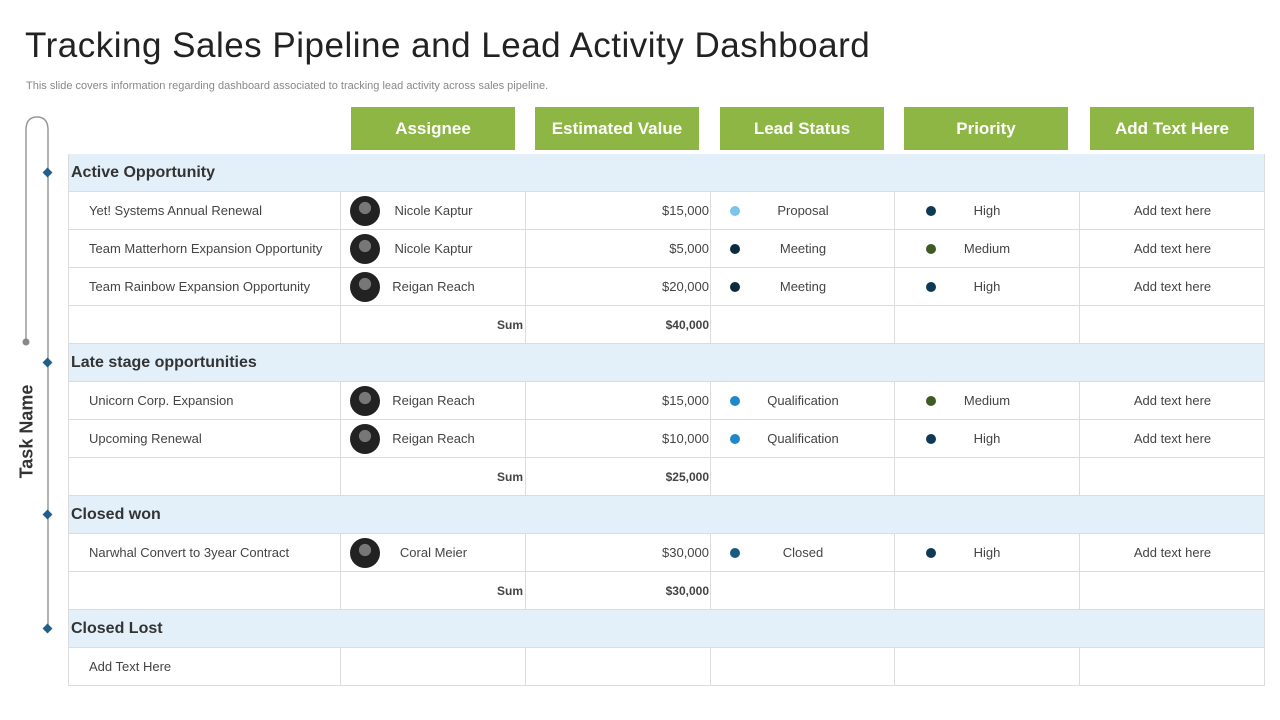 The width and height of the screenshot is (1280, 720). What do you see at coordinates (145, 438) in the screenshot?
I see `task-name: Upcoming Renewal` at bounding box center [145, 438].